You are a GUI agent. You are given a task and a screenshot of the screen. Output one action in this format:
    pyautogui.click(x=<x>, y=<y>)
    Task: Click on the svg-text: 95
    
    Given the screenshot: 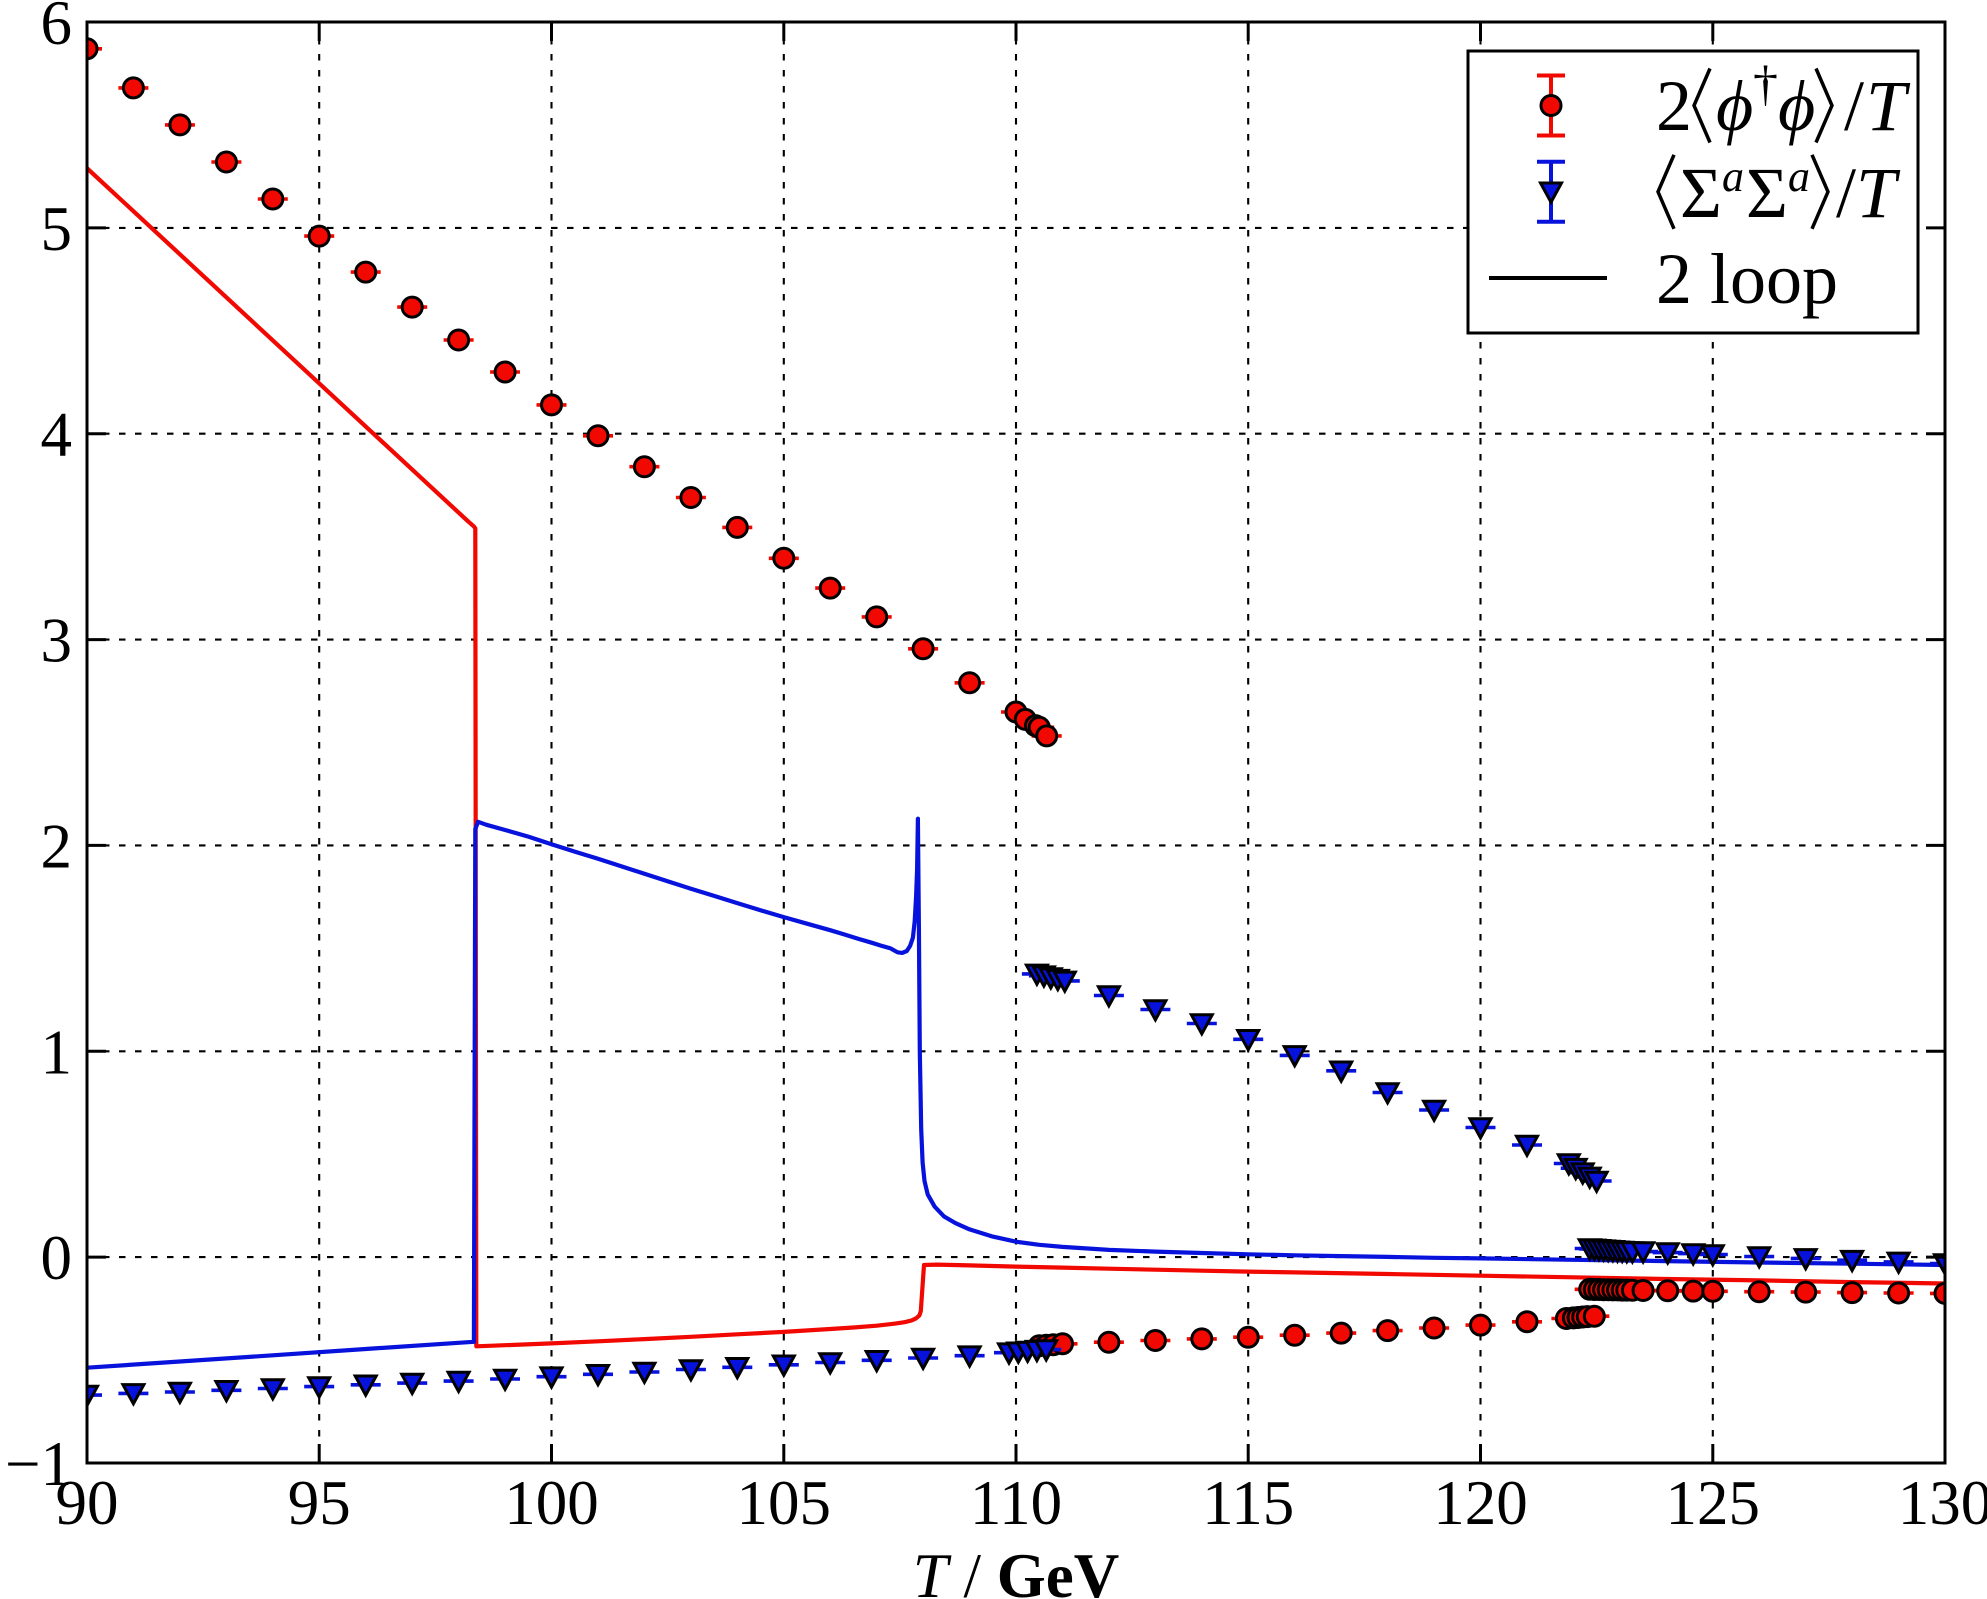 What is the action you would take?
    pyautogui.click(x=319, y=1503)
    